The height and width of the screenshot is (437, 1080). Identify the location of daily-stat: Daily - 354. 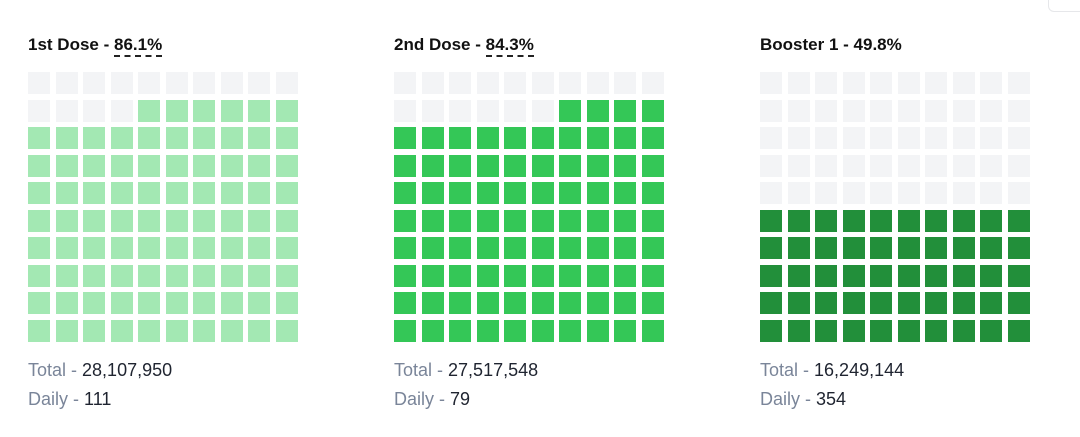
(803, 399).